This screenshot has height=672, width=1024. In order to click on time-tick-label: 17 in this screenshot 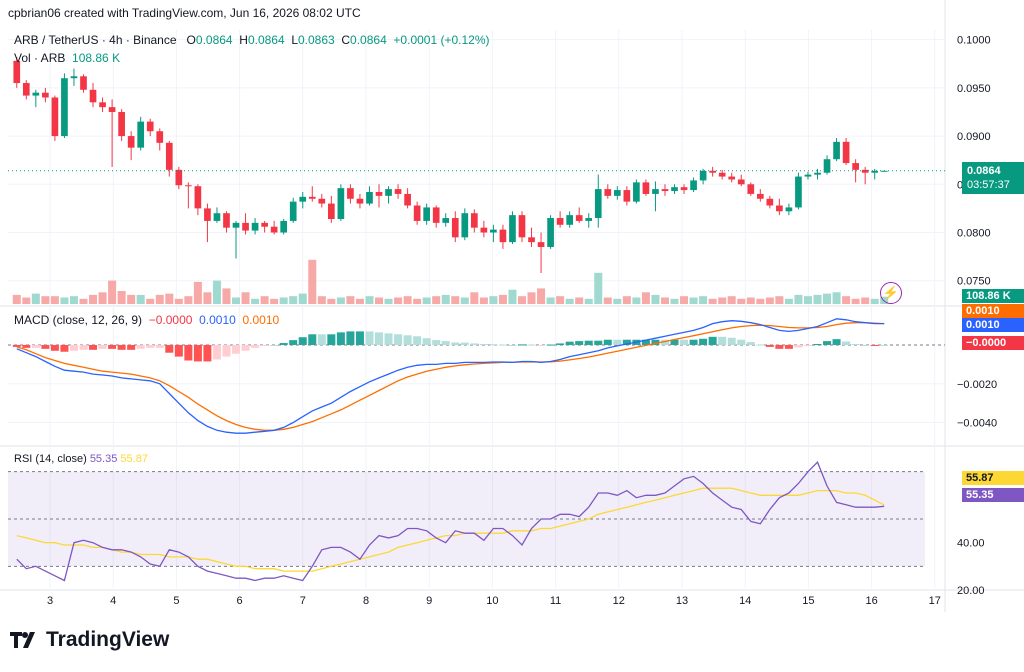, I will do `click(935, 601)`.